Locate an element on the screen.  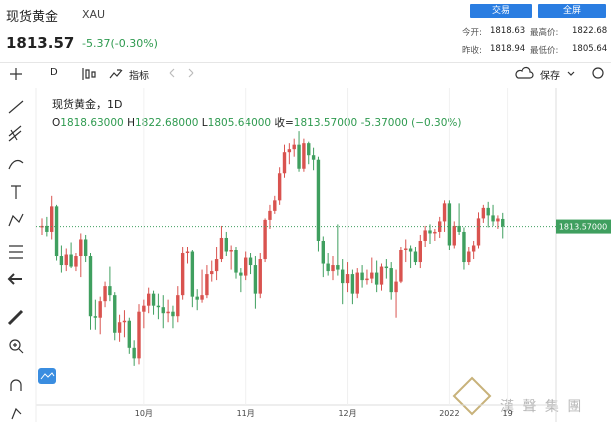
brush-icon is located at coordinates (16, 164).